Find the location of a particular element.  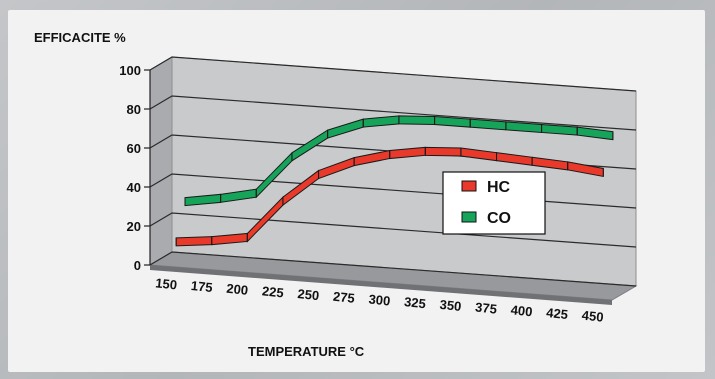

y-tick-label: 60 is located at coordinates (134, 148).